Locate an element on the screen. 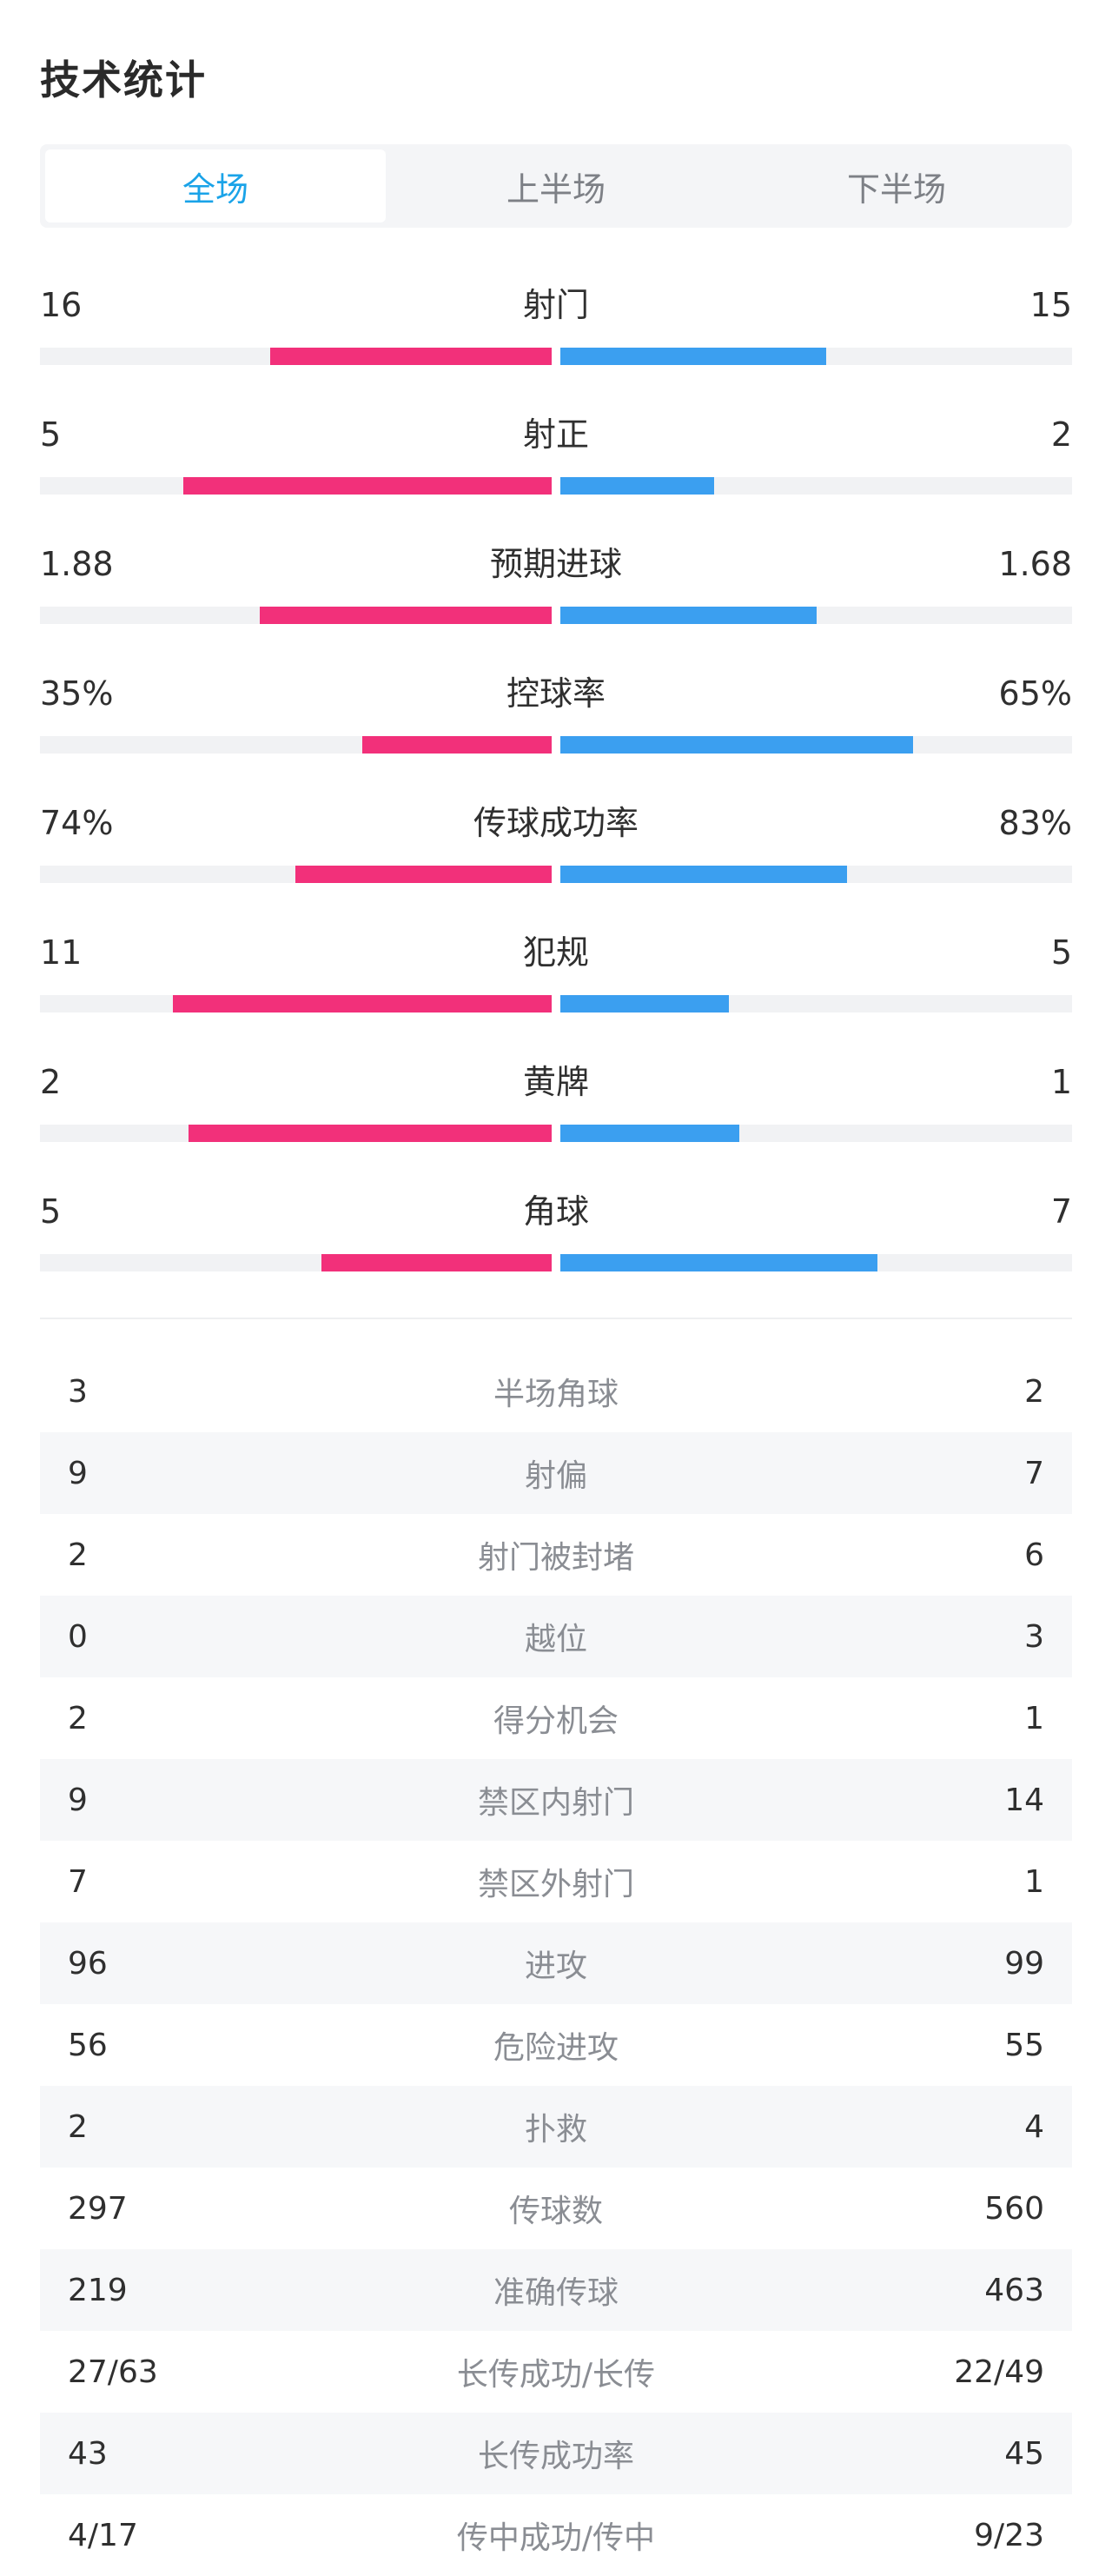 This screenshot has width=1112, height=2576. home-value: 74% is located at coordinates (77, 823).